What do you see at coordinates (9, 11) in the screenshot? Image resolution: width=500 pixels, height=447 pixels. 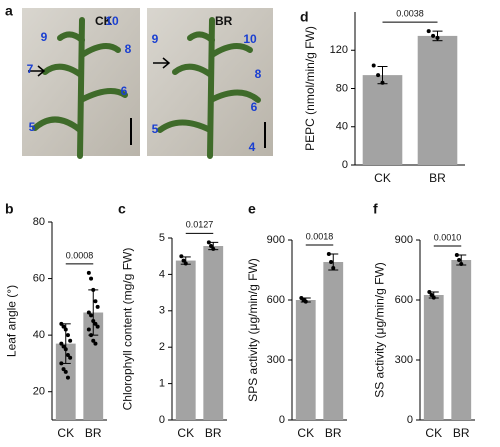 I see `panel-label: a` at bounding box center [9, 11].